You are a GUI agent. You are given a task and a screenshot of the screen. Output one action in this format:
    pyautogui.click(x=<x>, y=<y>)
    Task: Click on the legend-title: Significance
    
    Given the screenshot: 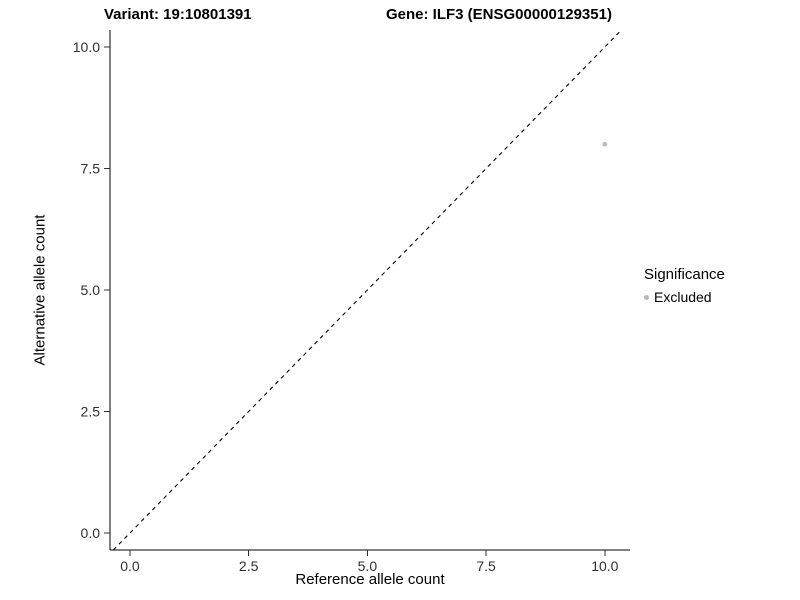 What is the action you would take?
    pyautogui.click(x=684, y=274)
    